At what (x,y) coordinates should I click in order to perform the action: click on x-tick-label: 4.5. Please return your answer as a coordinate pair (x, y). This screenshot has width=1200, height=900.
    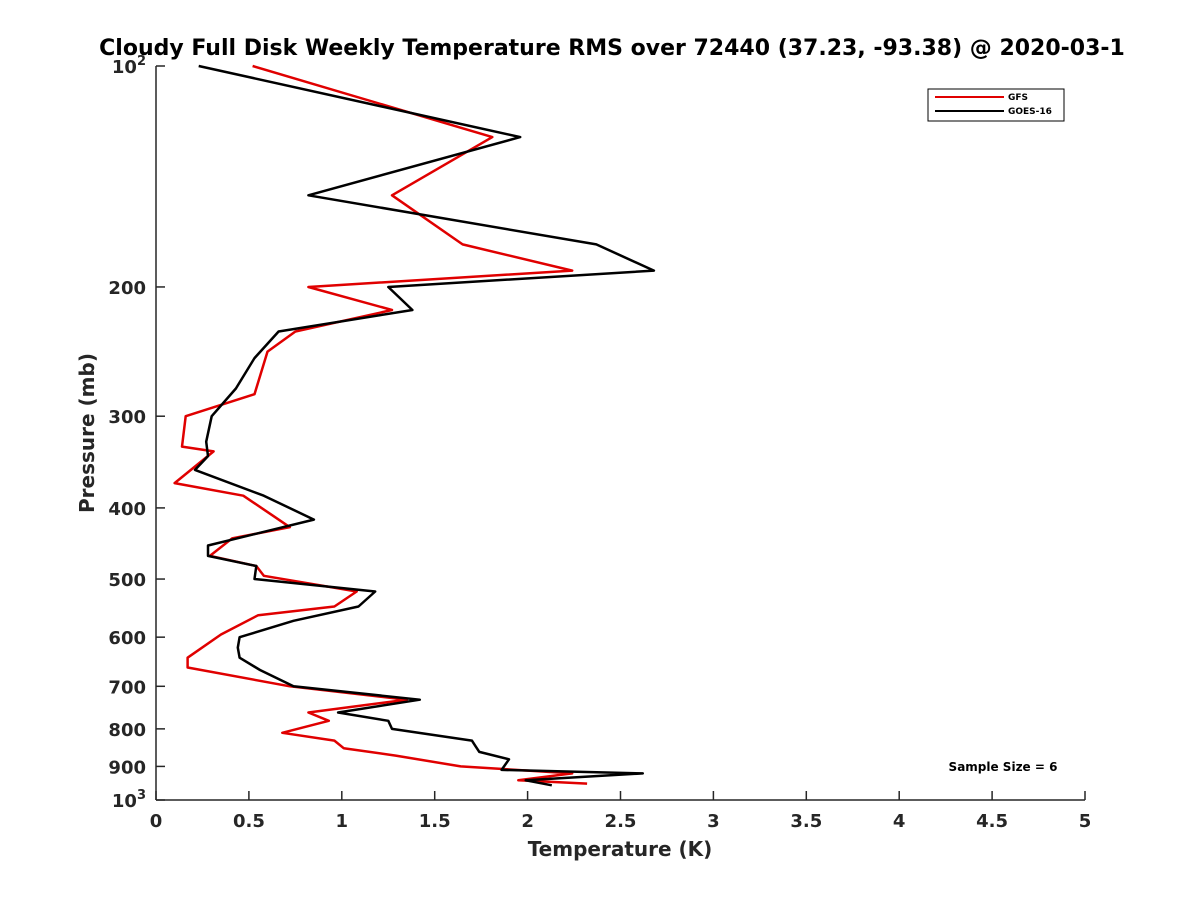
    Looking at the image, I should click on (992, 821).